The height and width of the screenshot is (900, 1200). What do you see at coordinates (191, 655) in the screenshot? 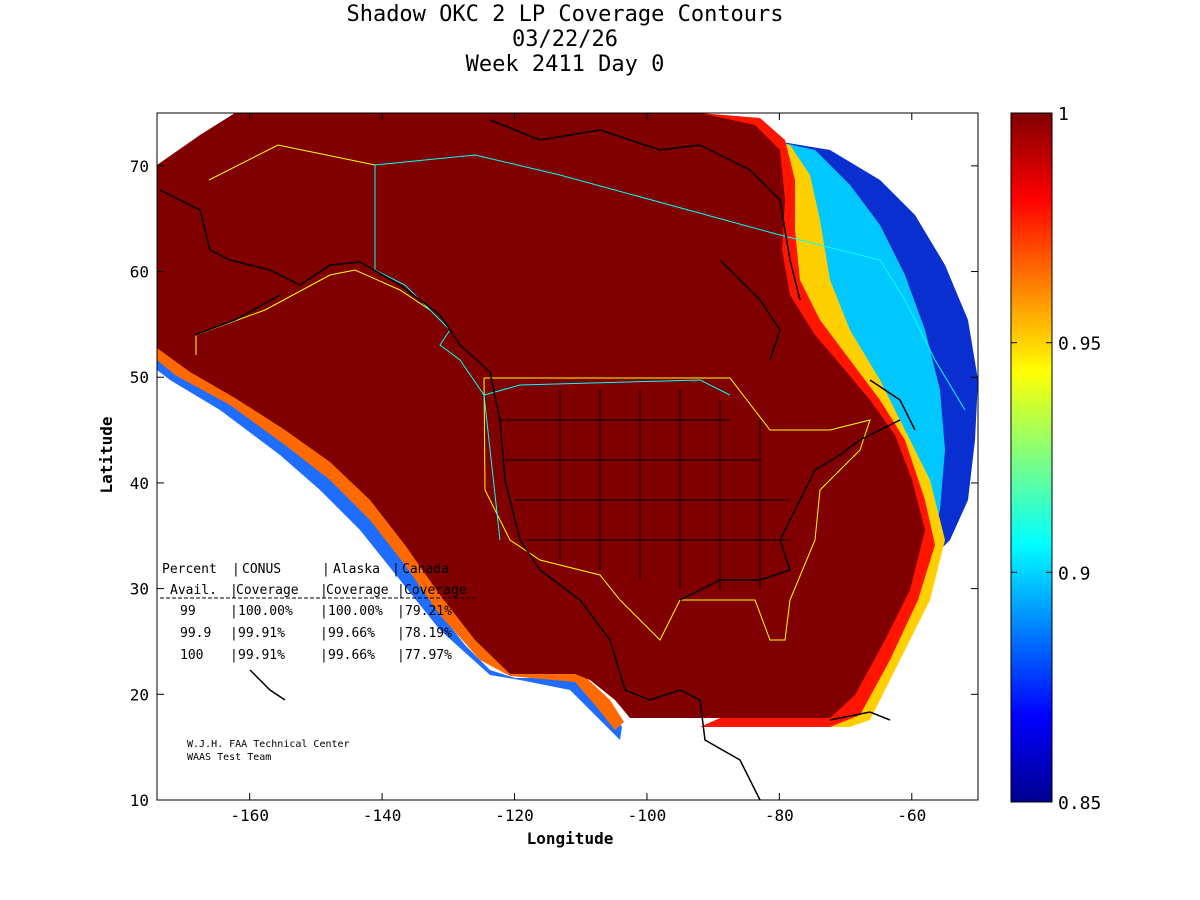
I see `table-cell: 100` at bounding box center [191, 655].